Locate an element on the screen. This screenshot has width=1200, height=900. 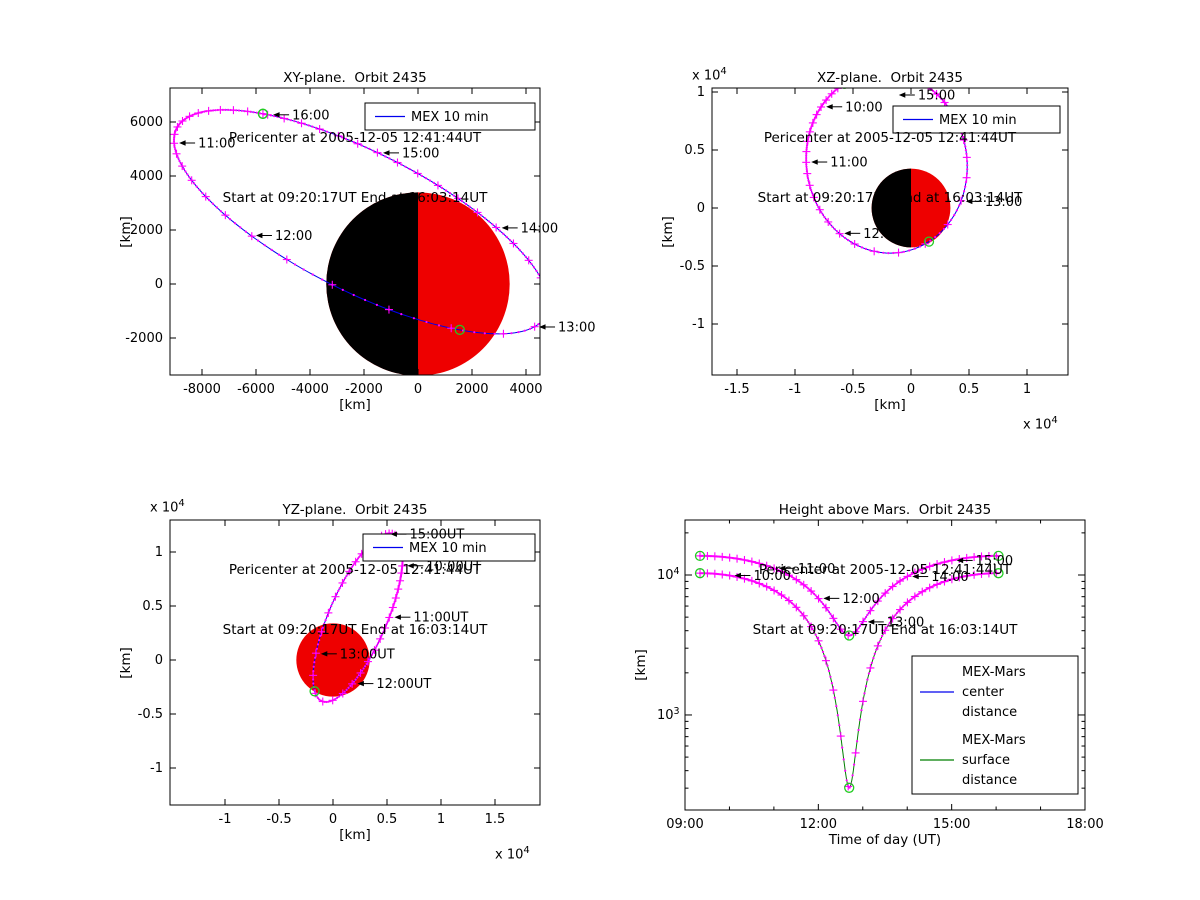
xy-ylabel: [km] is located at coordinates (126, 231).